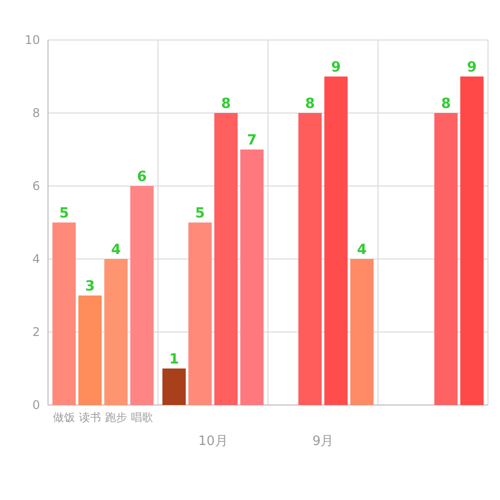 The height and width of the screenshot is (500, 500). Describe the element at coordinates (64, 417) in the screenshot. I see `series-label: 做饭` at that location.